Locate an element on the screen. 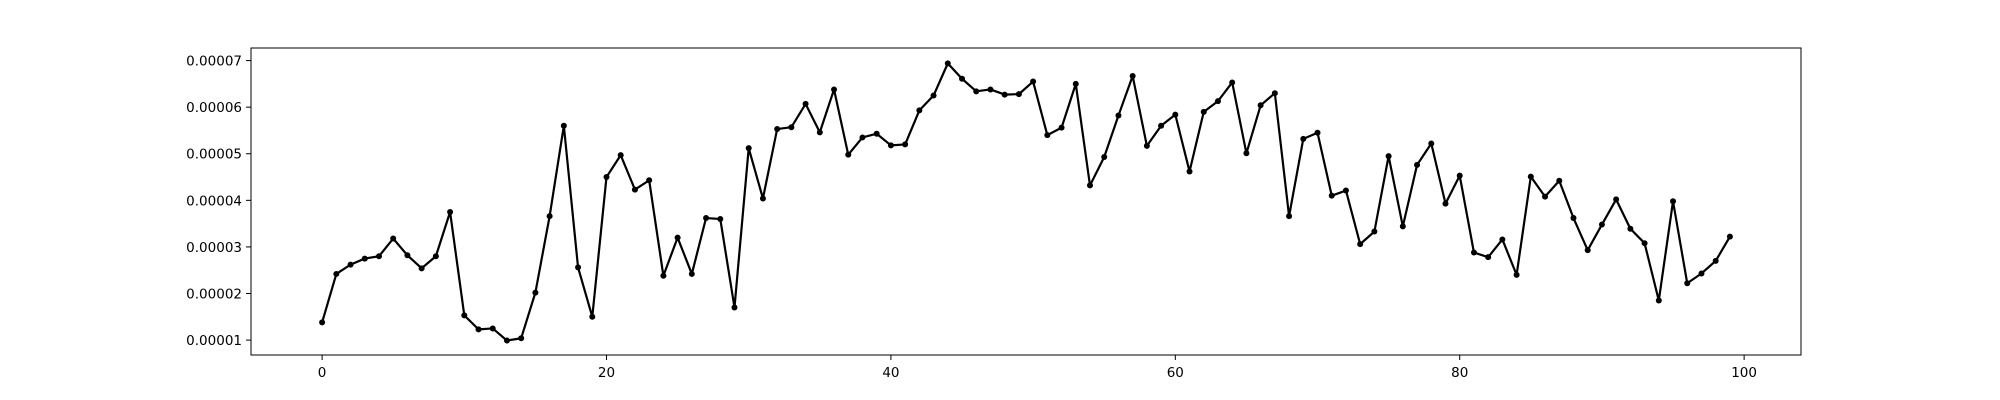 This screenshot has width=2000, height=400. y-tick-label: 0.00002 is located at coordinates (214, 295).